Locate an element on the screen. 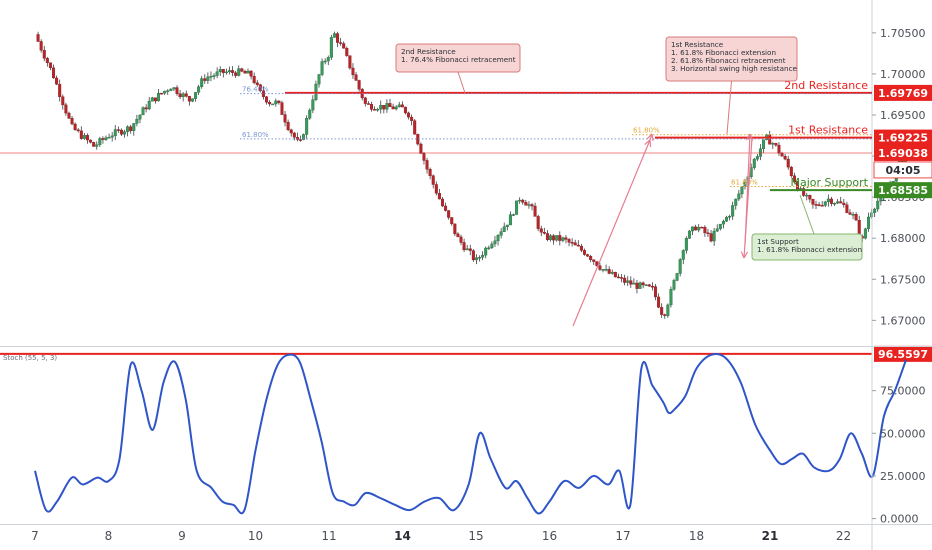  time-tick-label: 18 is located at coordinates (696, 536).